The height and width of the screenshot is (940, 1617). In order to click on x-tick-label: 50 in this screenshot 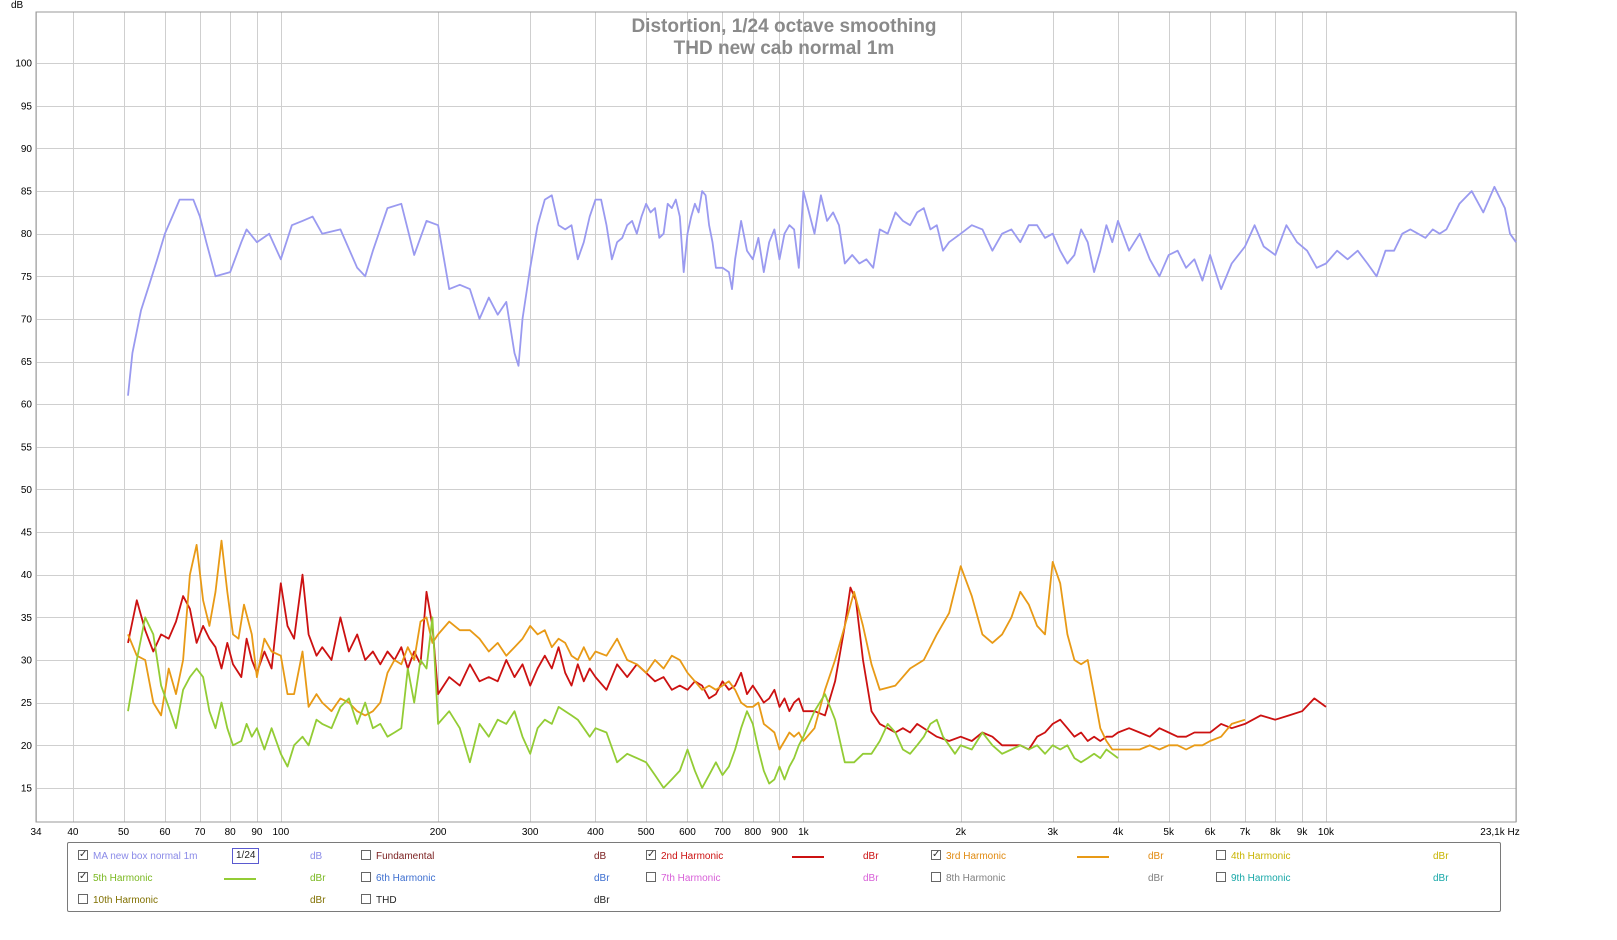, I will do `click(124, 832)`.